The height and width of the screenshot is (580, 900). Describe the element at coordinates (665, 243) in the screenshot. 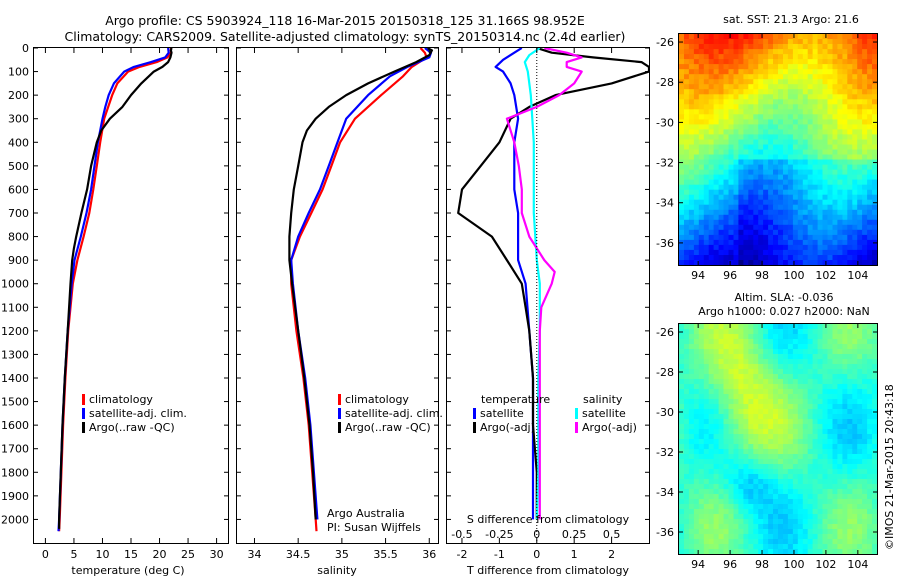

I see `map-y-tick-label: -36` at that location.